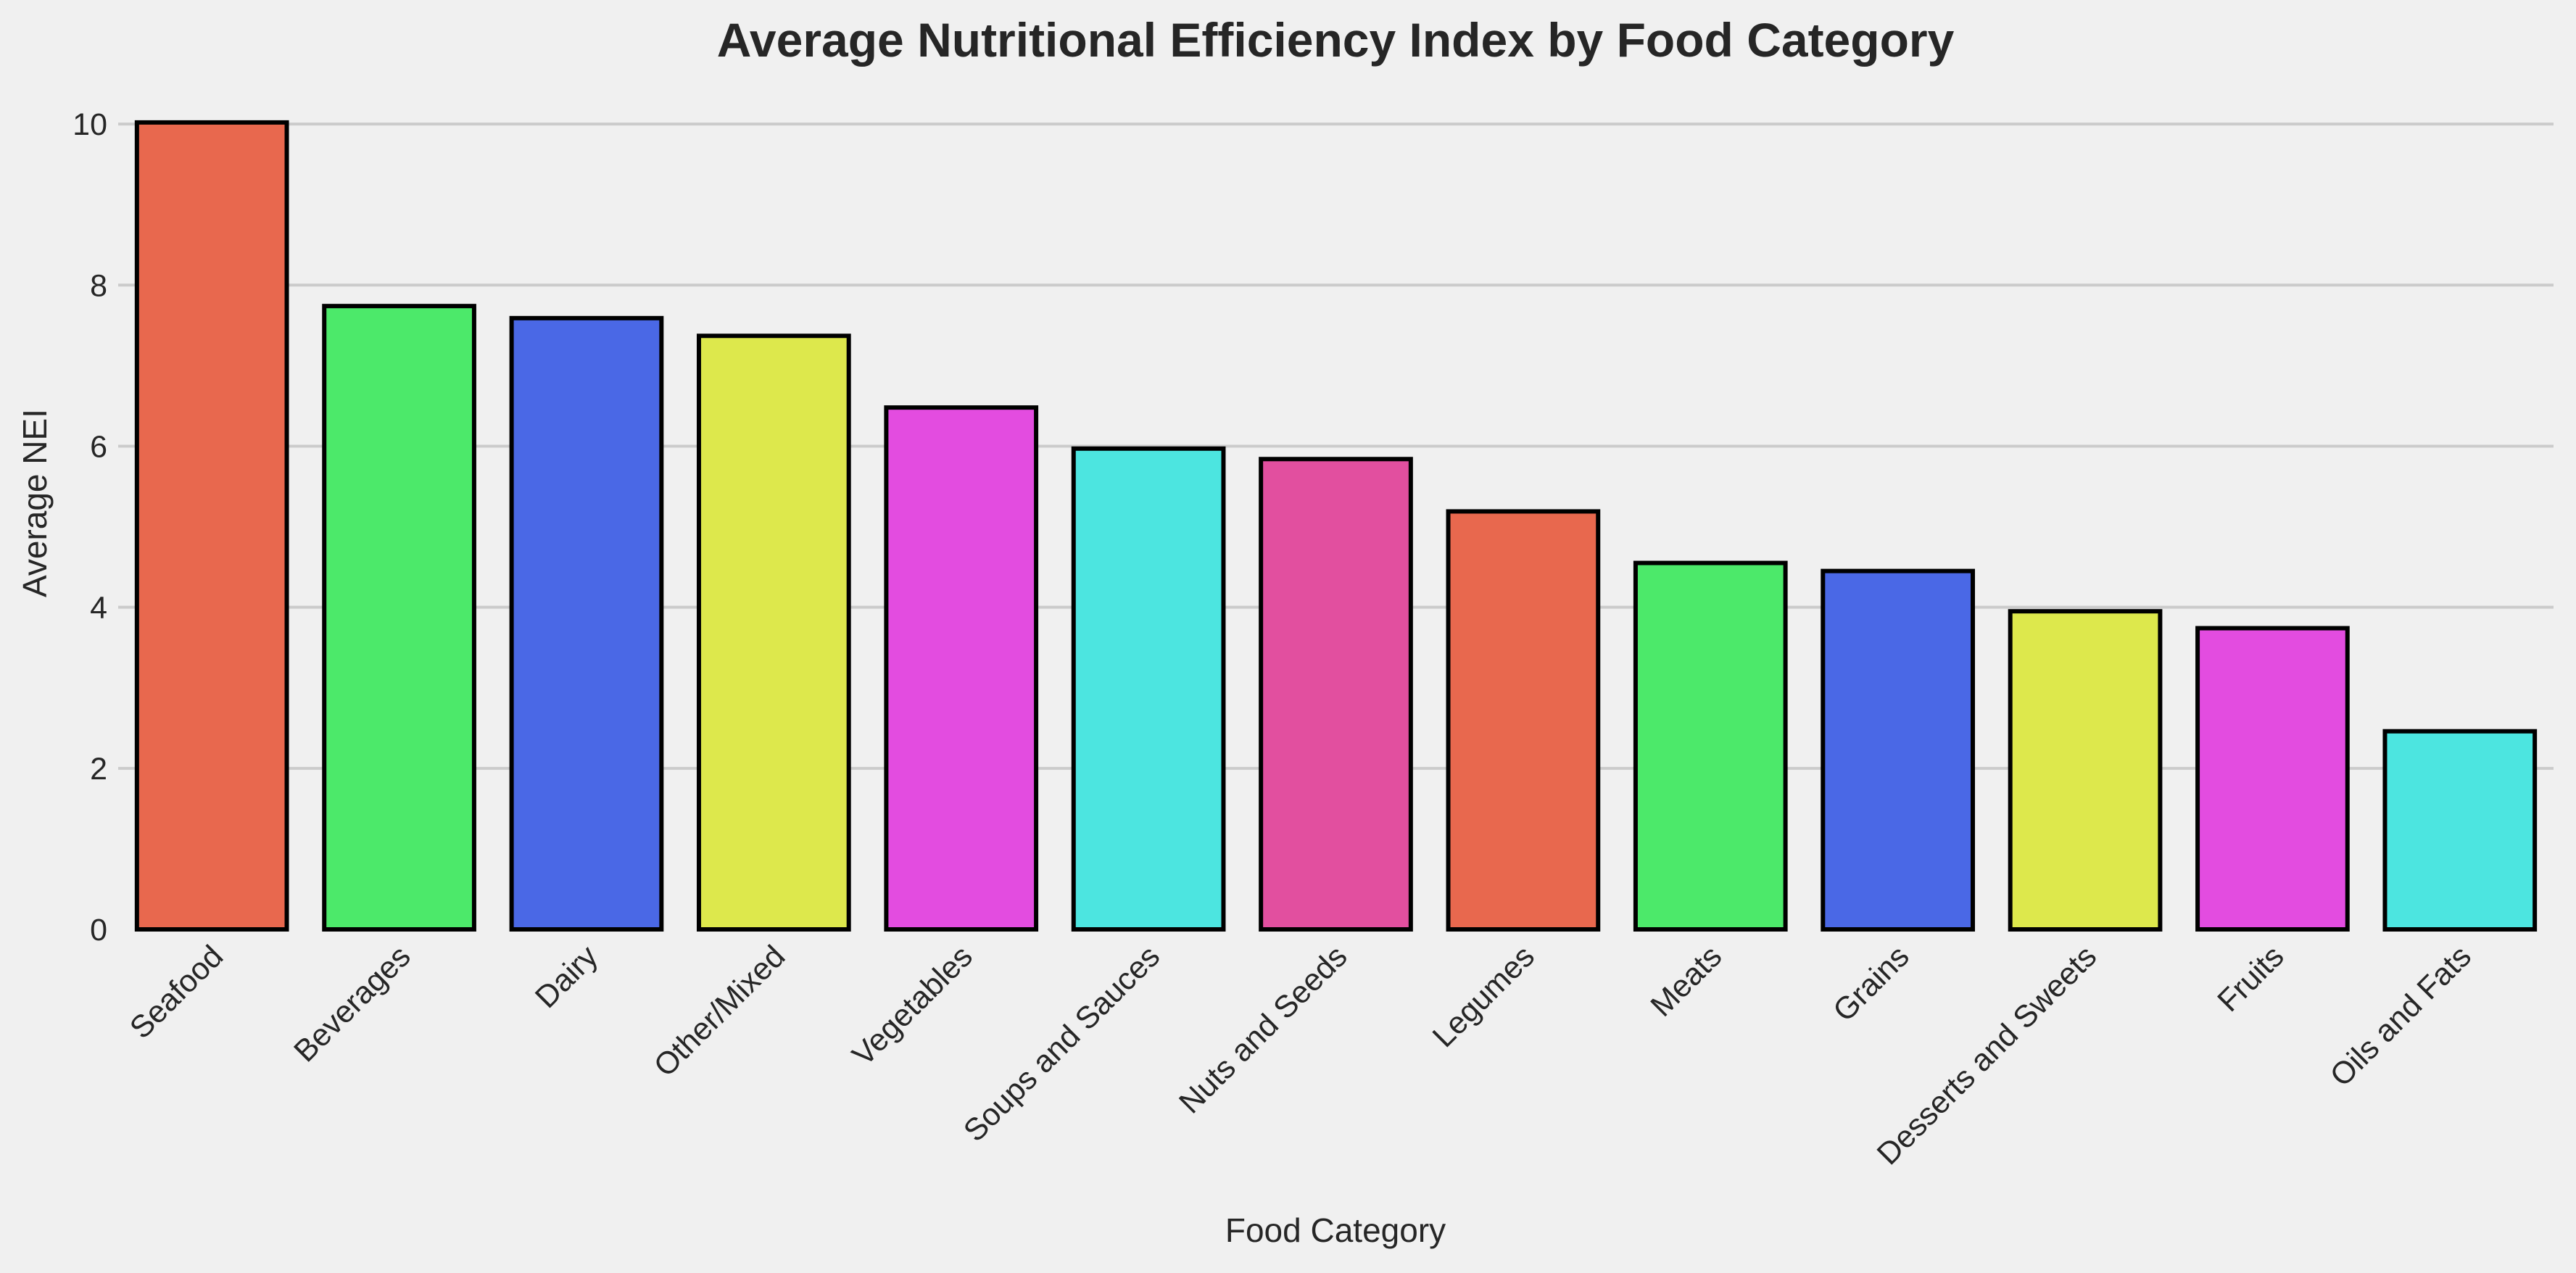  Describe the element at coordinates (90, 527) in the screenshot. I see `y-tick-labels: 0 2 4 6 8 10` at that location.